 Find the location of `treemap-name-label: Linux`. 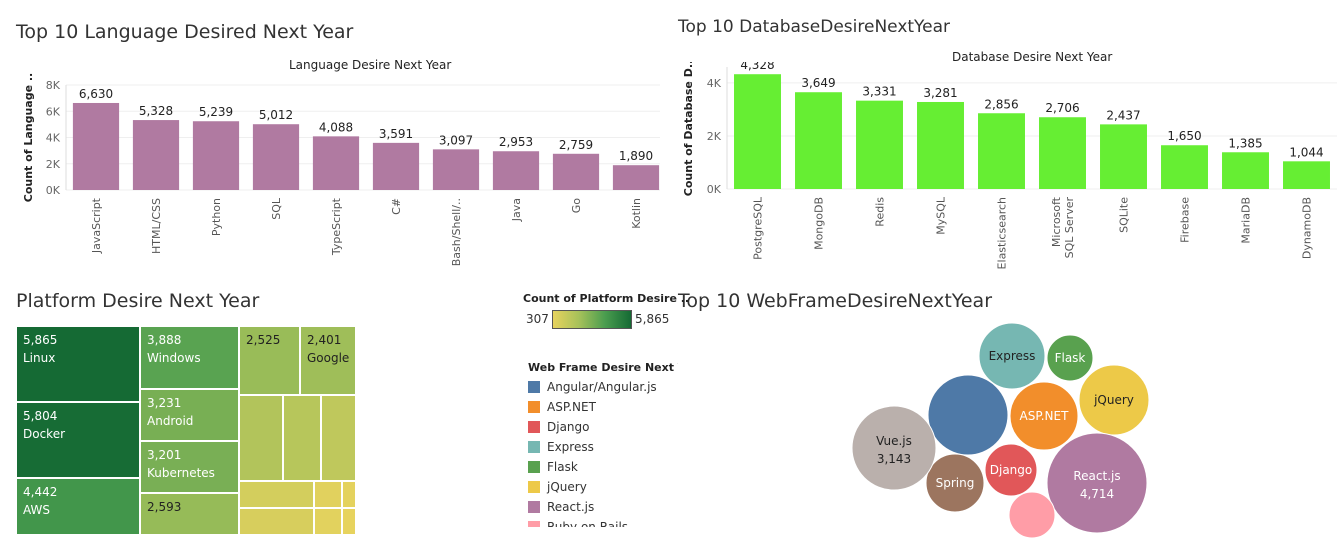

treemap-name-label: Linux is located at coordinates (39, 358).